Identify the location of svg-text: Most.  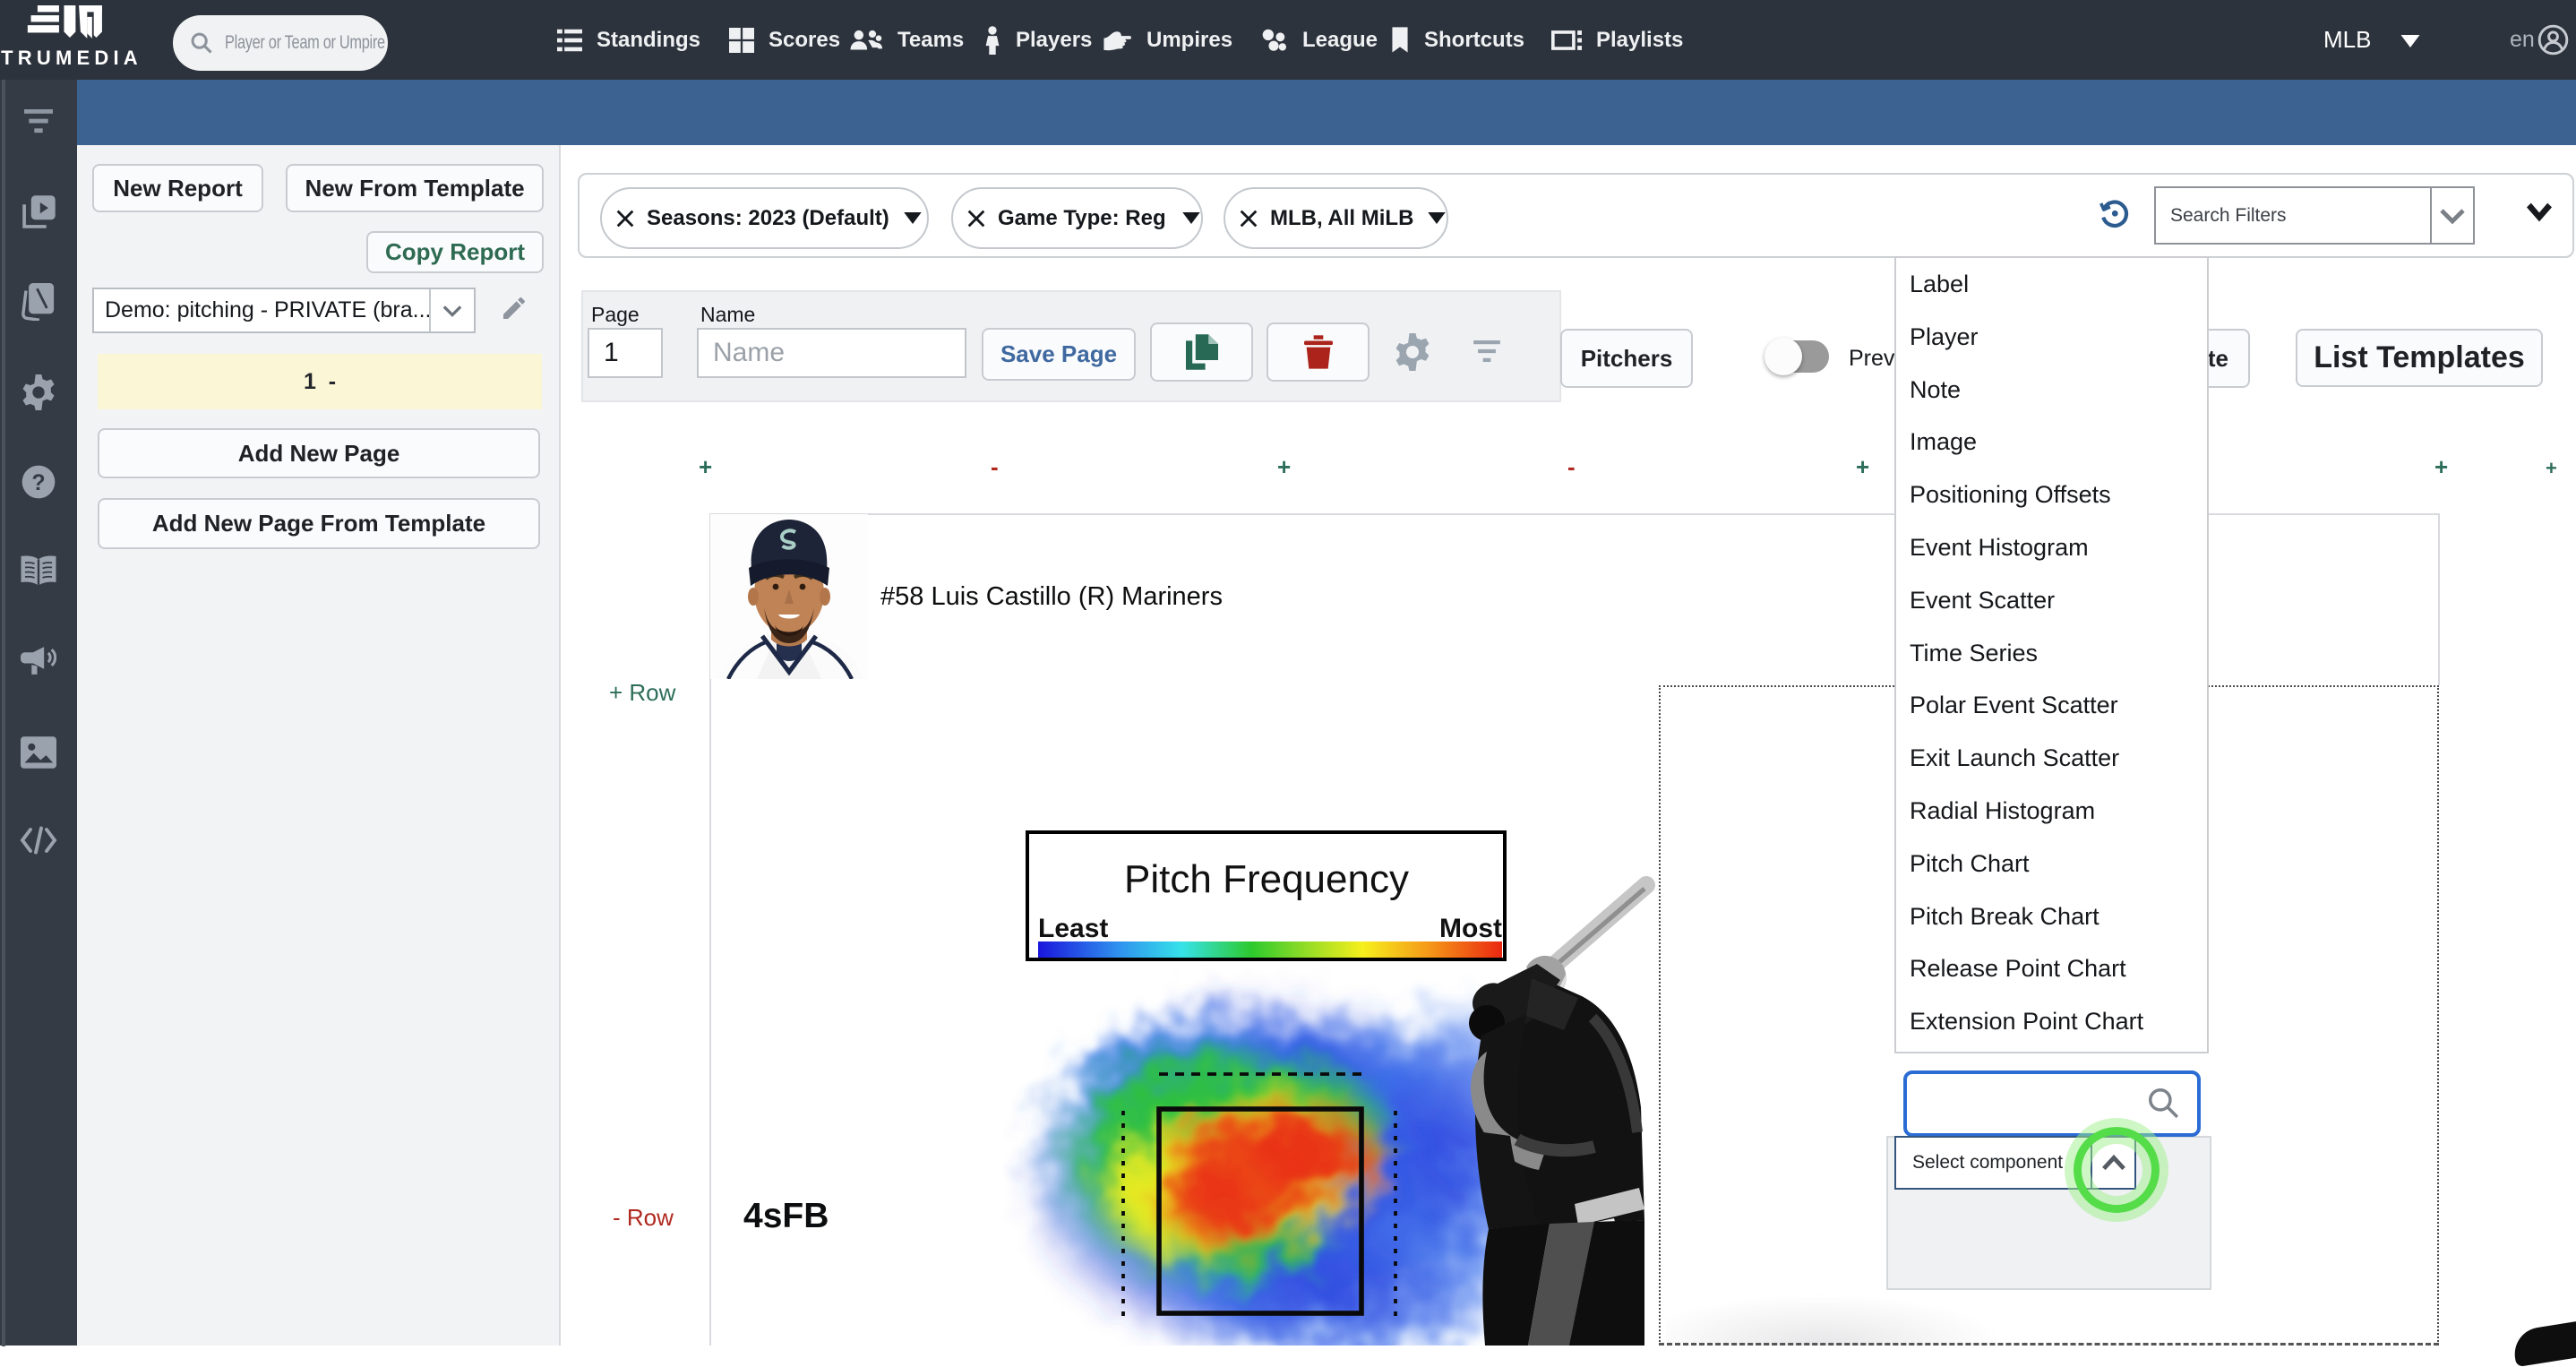
(1470, 928).